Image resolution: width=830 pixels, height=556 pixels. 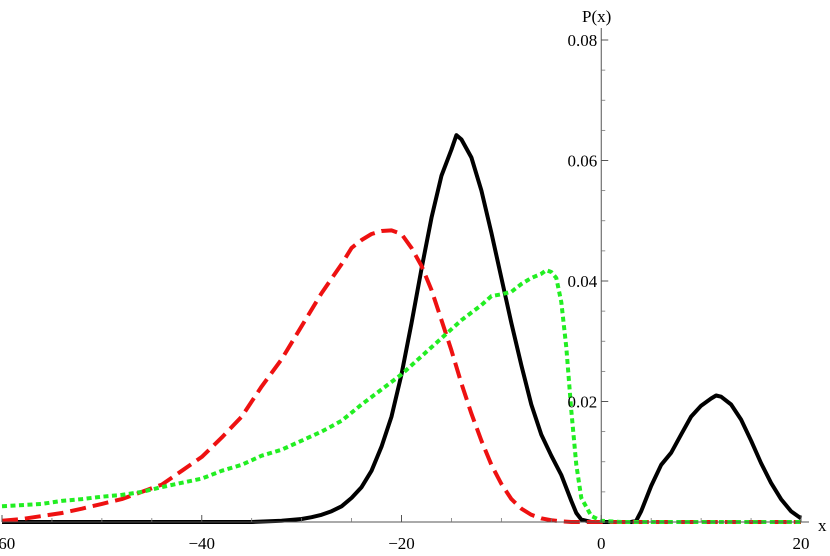 What do you see at coordinates (601, 543) in the screenshot?
I see `x-tick-label: 0` at bounding box center [601, 543].